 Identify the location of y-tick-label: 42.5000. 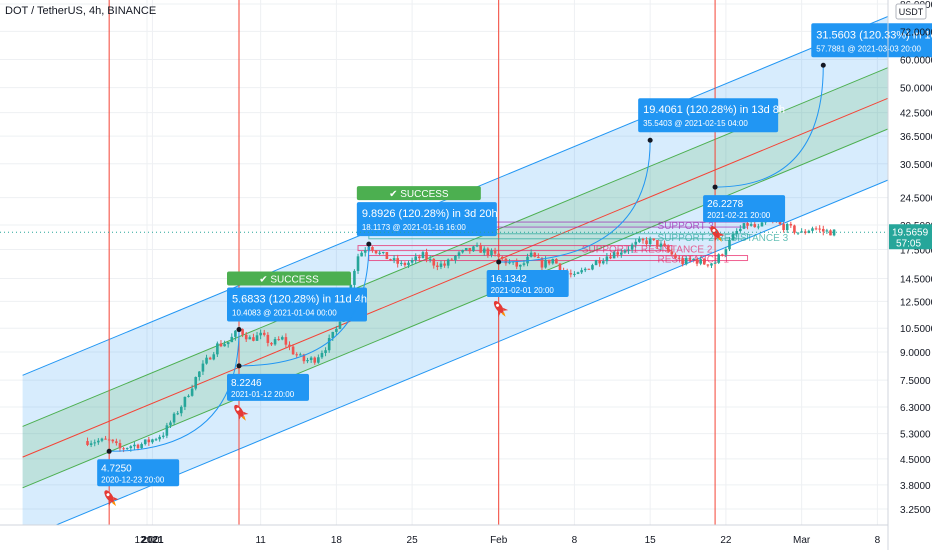
(916, 114).